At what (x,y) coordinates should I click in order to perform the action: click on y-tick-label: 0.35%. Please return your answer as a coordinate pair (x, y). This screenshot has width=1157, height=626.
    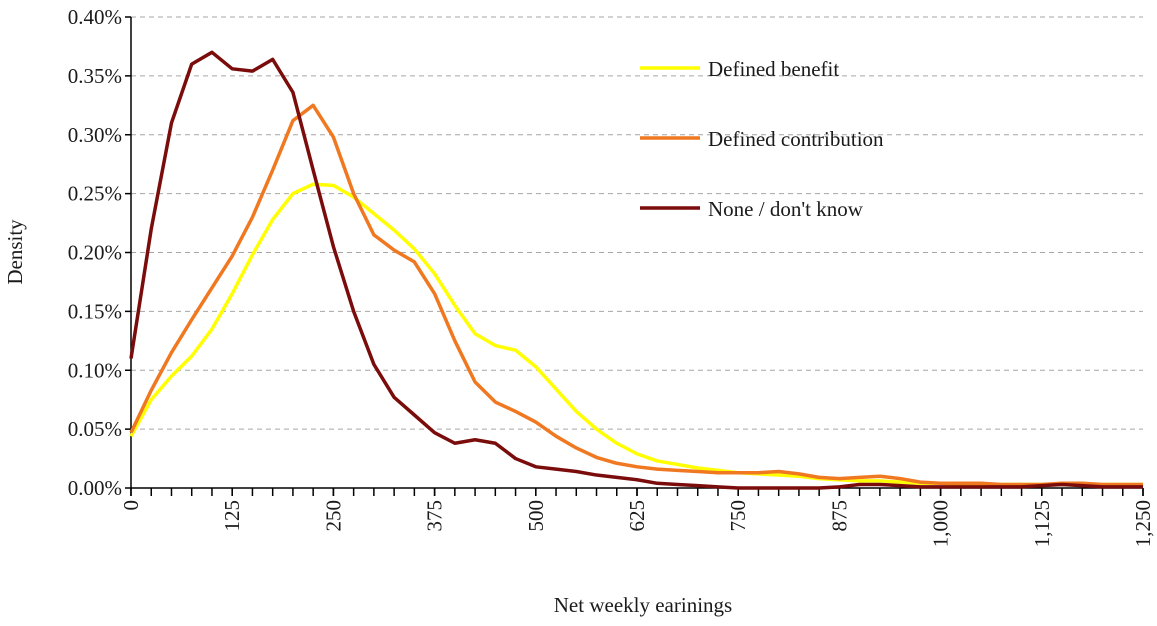
    Looking at the image, I should click on (95, 76).